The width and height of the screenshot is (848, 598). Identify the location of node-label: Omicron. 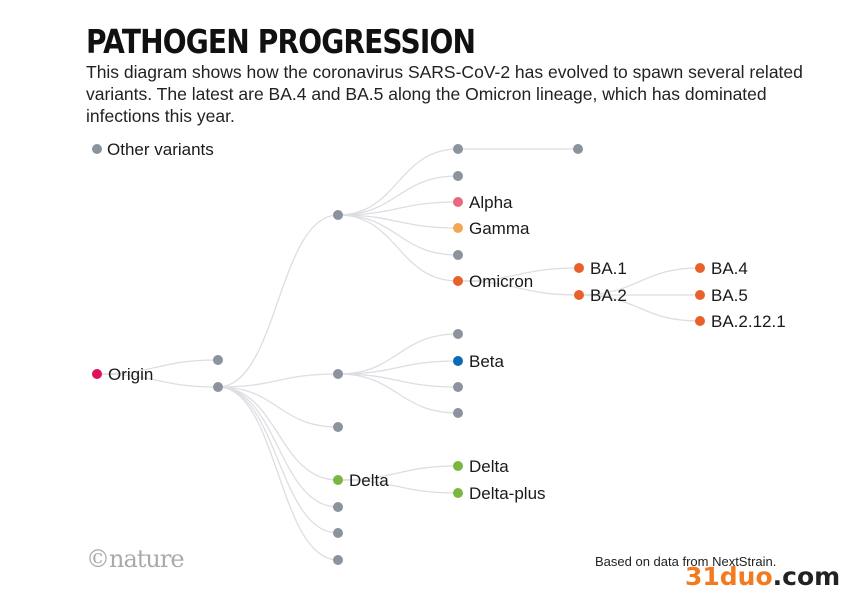
(501, 281).